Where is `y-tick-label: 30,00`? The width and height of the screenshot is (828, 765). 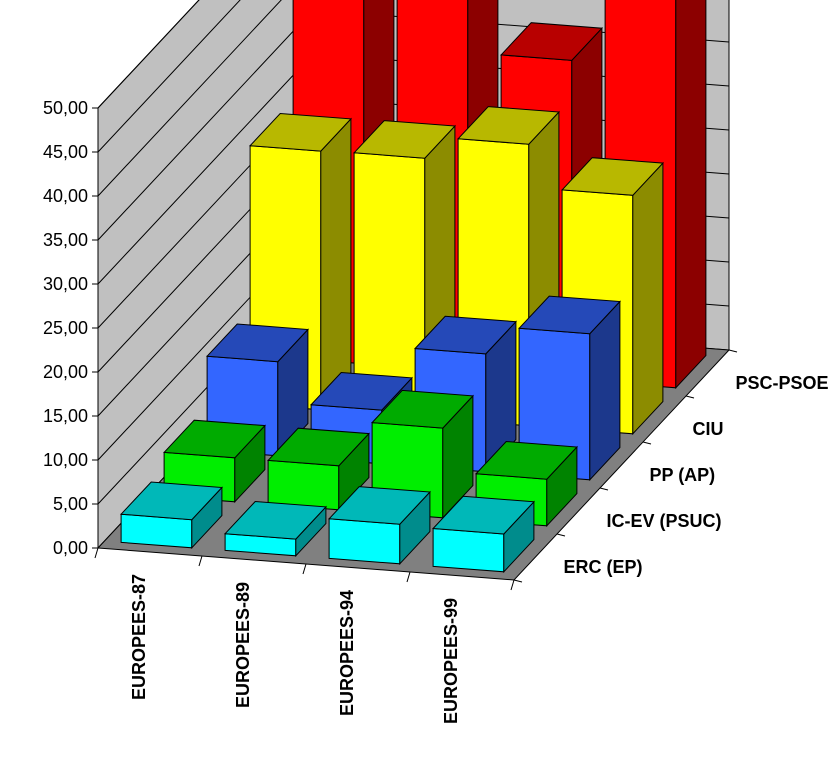 y-tick-label: 30,00 is located at coordinates (65, 284).